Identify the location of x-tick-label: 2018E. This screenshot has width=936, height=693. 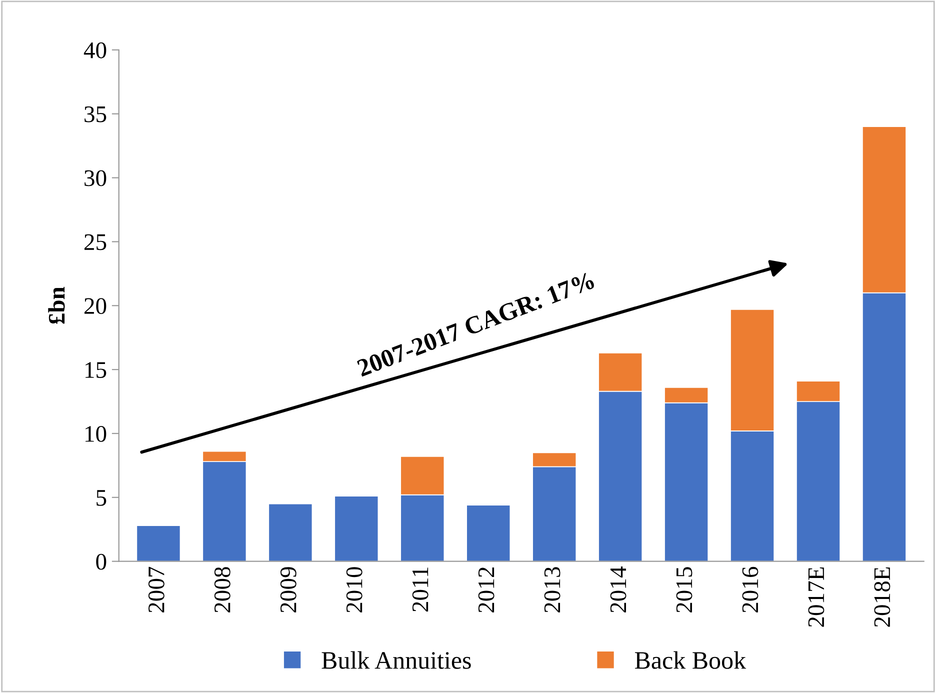
(882, 597).